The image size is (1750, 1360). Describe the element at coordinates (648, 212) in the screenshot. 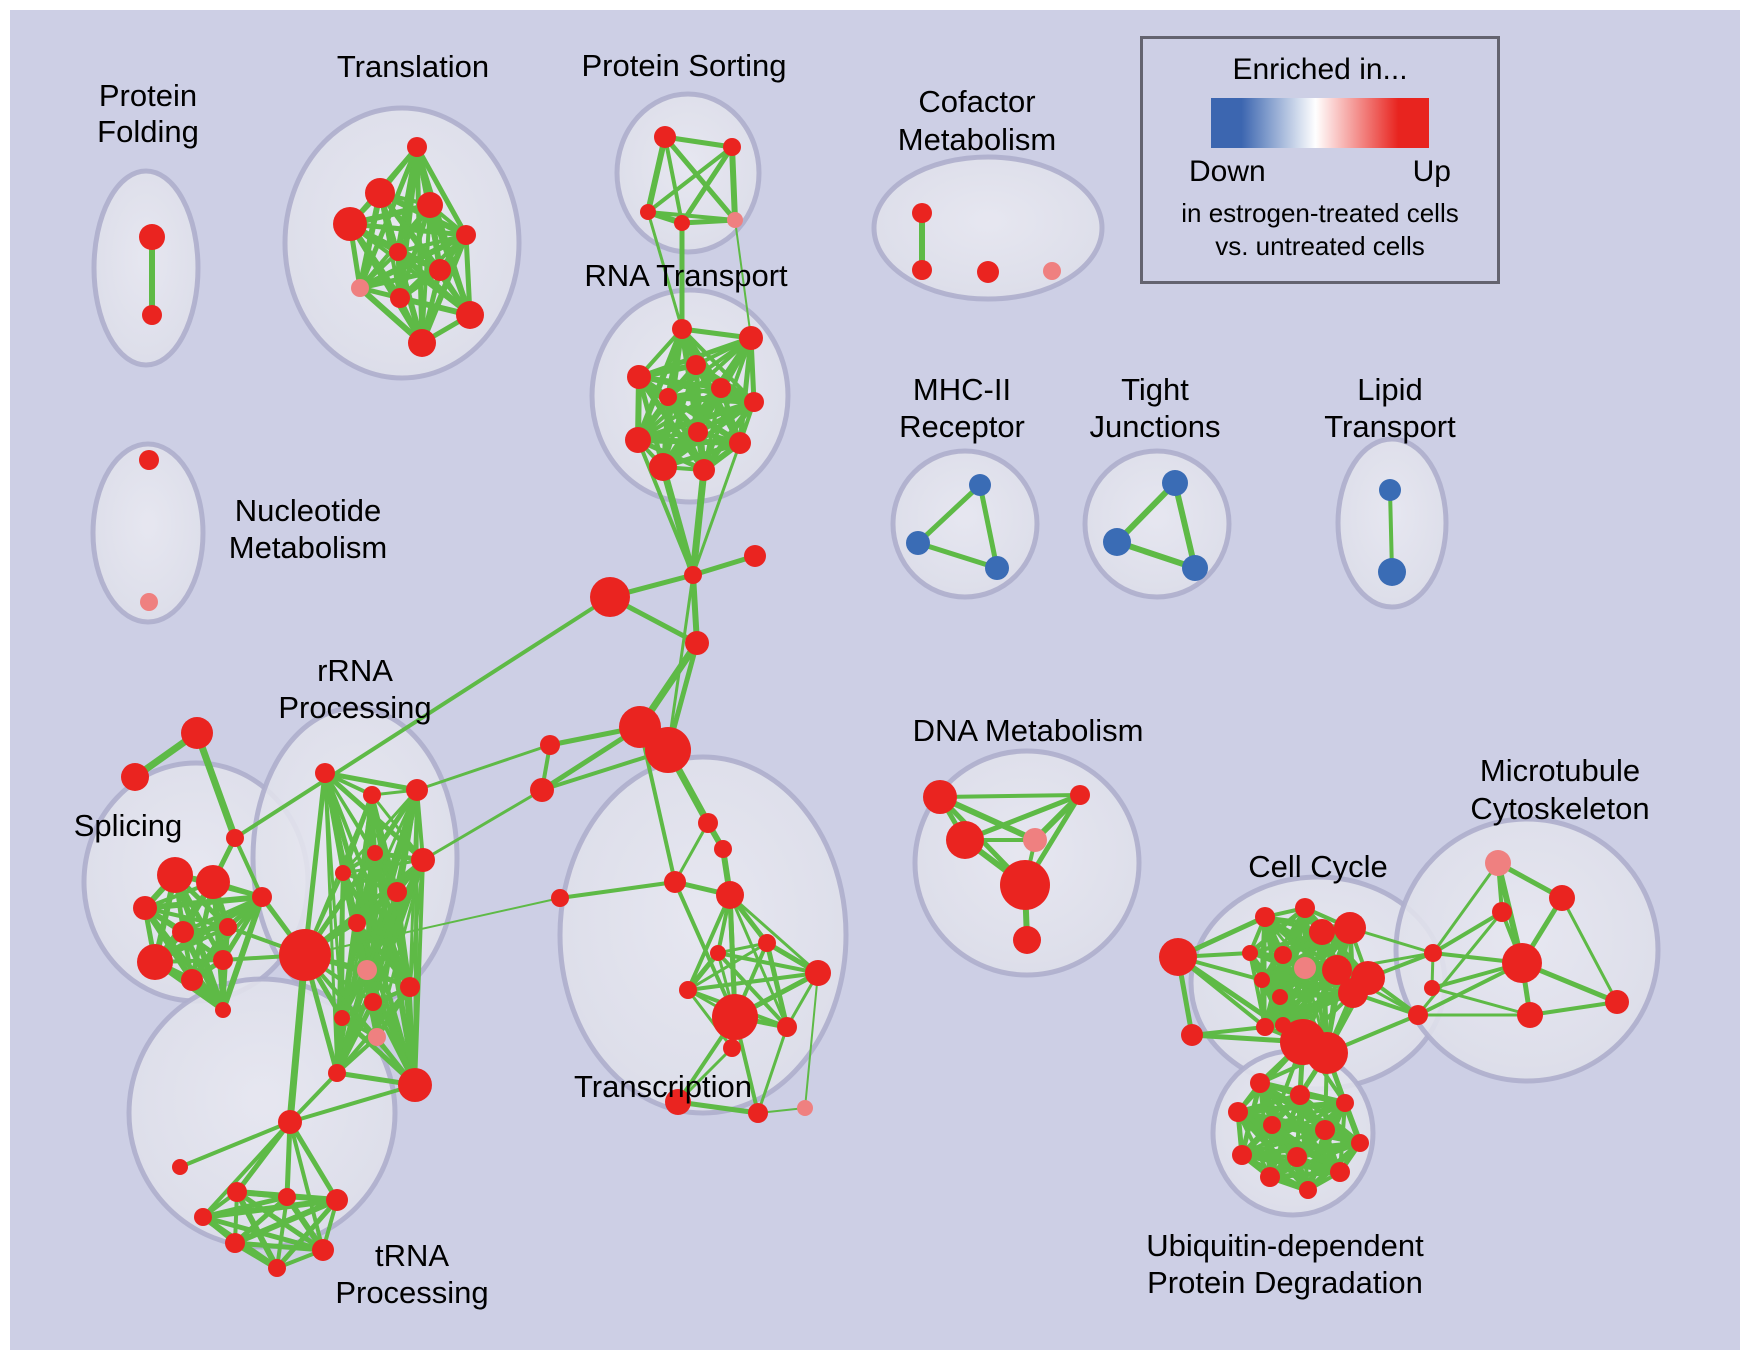

I see `gene-set-node-PS3` at that location.